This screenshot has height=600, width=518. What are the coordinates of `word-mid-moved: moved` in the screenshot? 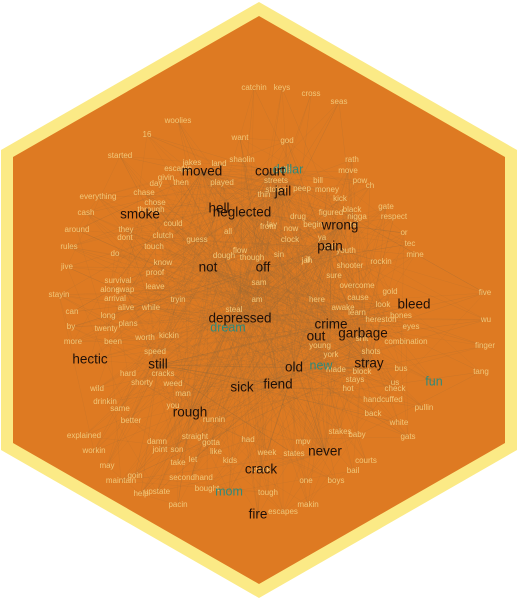 It's located at (202, 171).